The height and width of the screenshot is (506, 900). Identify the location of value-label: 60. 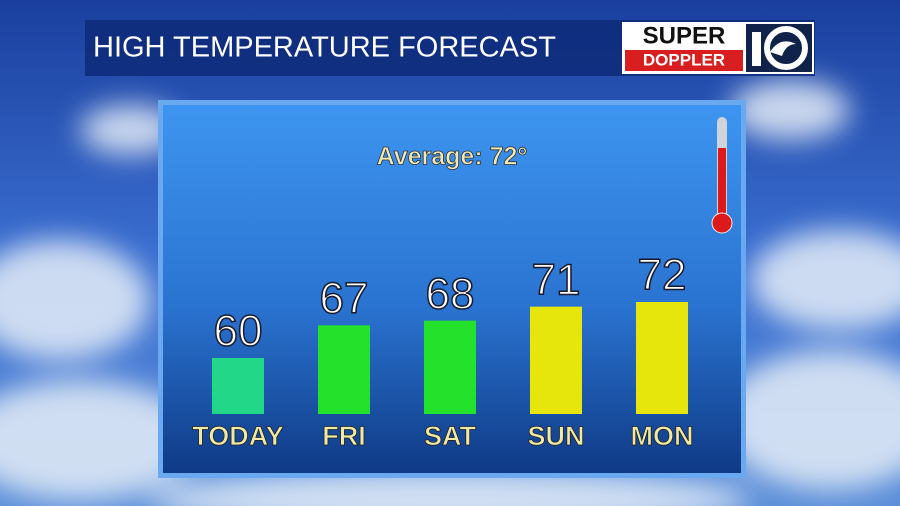
(238, 331).